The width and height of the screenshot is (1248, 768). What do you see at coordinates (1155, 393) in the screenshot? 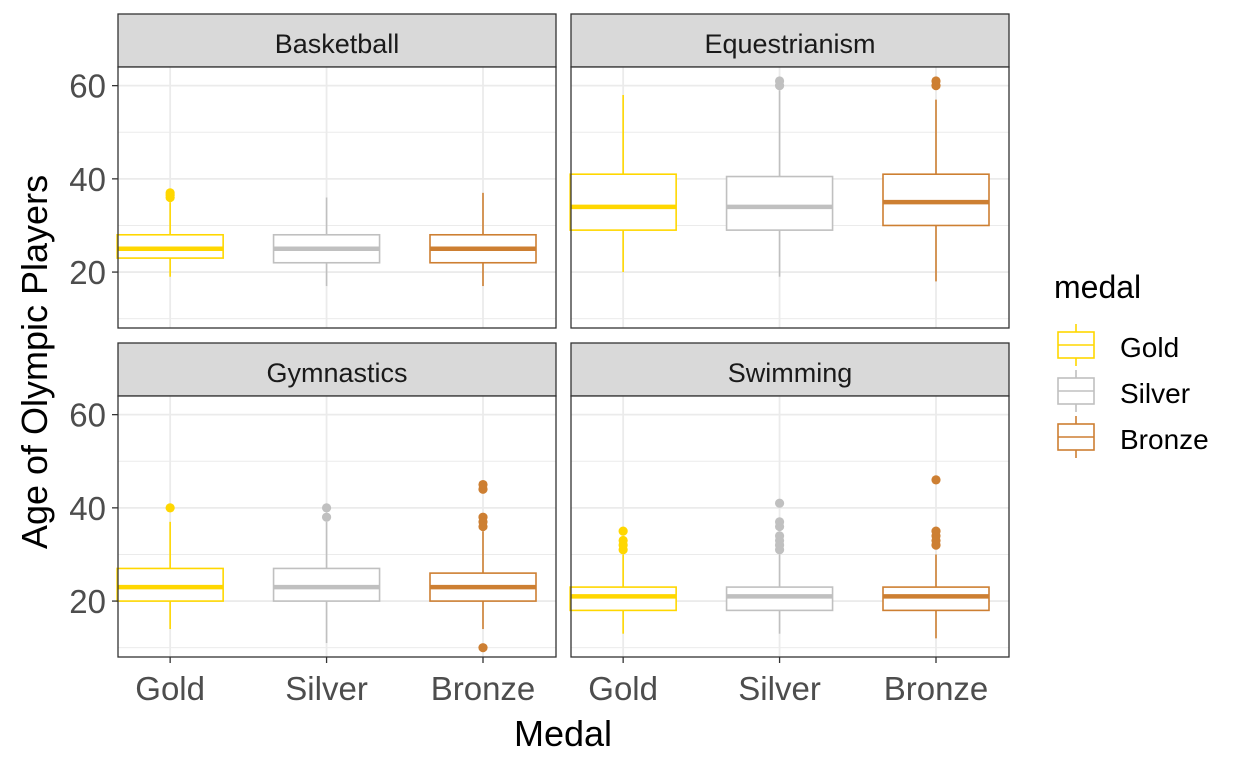
I see `legend-label: Silver` at bounding box center [1155, 393].